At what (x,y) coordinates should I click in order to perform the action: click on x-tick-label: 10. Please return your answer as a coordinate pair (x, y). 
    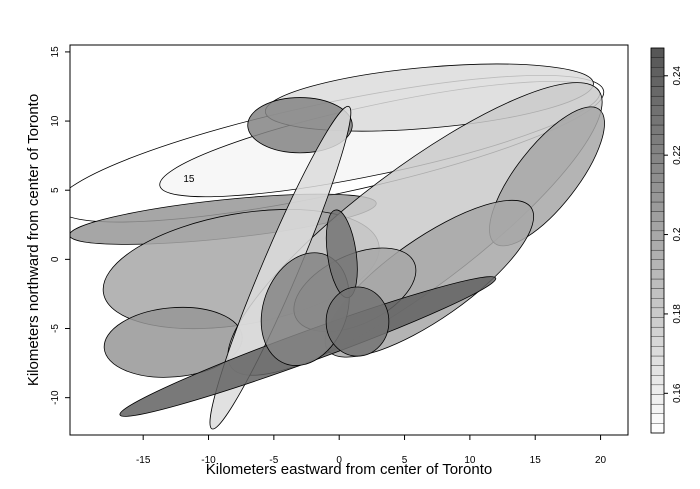
    Looking at the image, I should click on (470, 460).